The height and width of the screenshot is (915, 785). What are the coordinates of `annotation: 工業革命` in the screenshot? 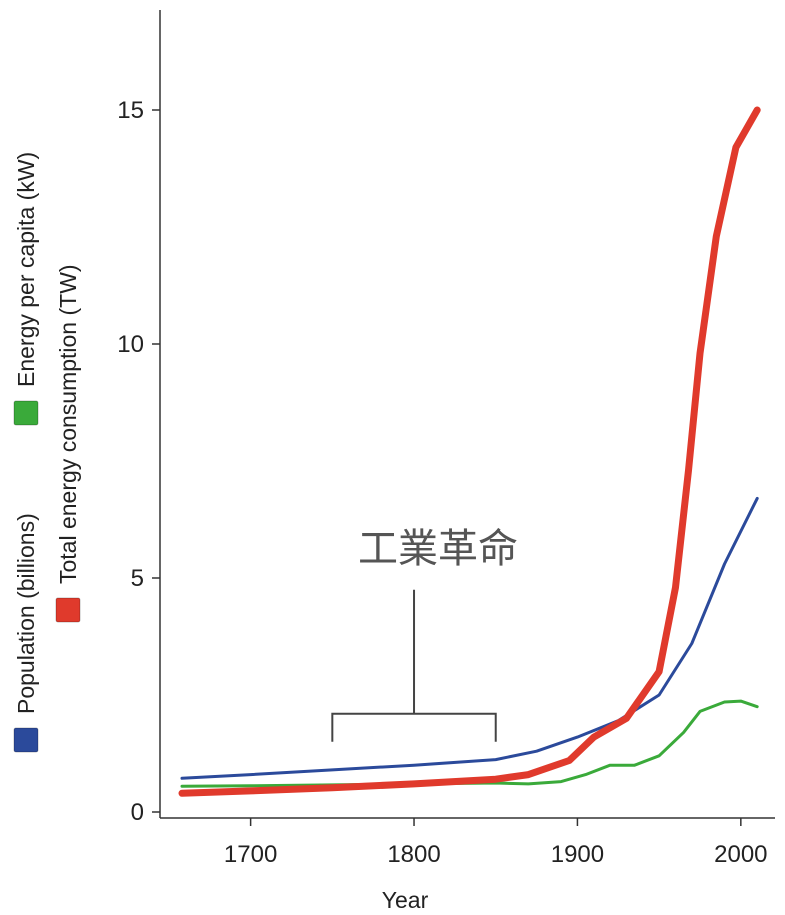 It's located at (424, 634).